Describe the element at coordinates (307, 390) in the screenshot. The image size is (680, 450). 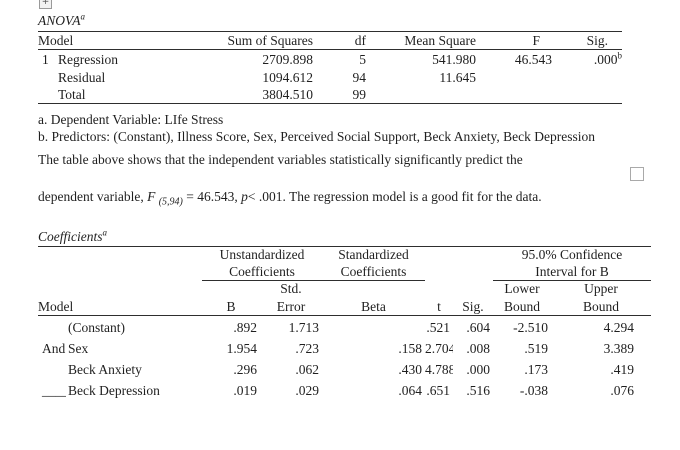
I see `coef-cell-se: .029` at that location.